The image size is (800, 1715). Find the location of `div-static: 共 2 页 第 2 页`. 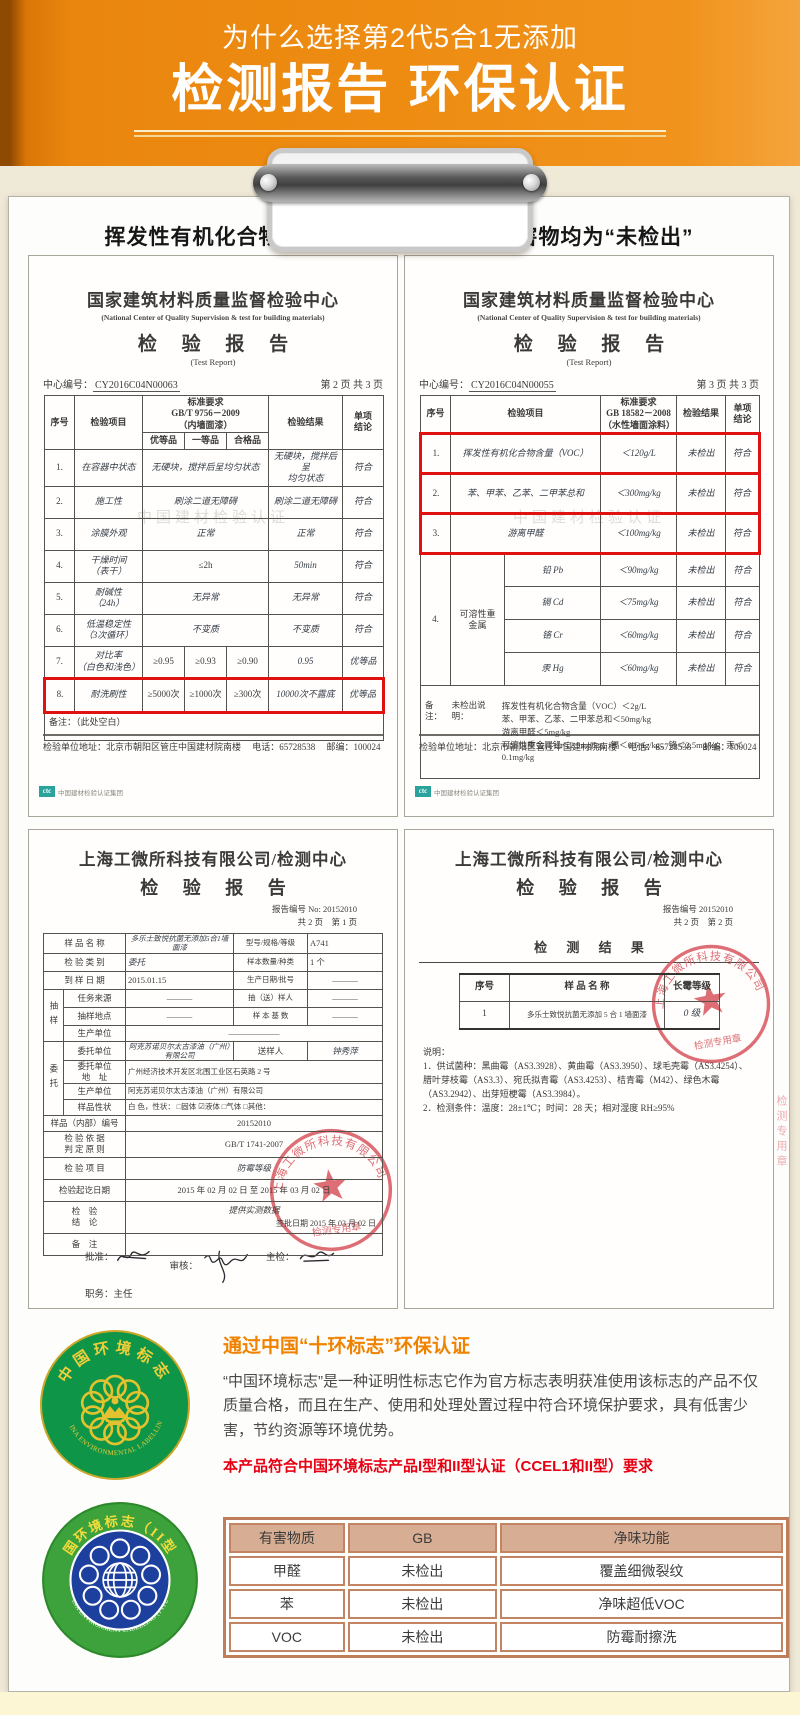

div-static: 共 2 页 第 2 页 is located at coordinates (703, 921).